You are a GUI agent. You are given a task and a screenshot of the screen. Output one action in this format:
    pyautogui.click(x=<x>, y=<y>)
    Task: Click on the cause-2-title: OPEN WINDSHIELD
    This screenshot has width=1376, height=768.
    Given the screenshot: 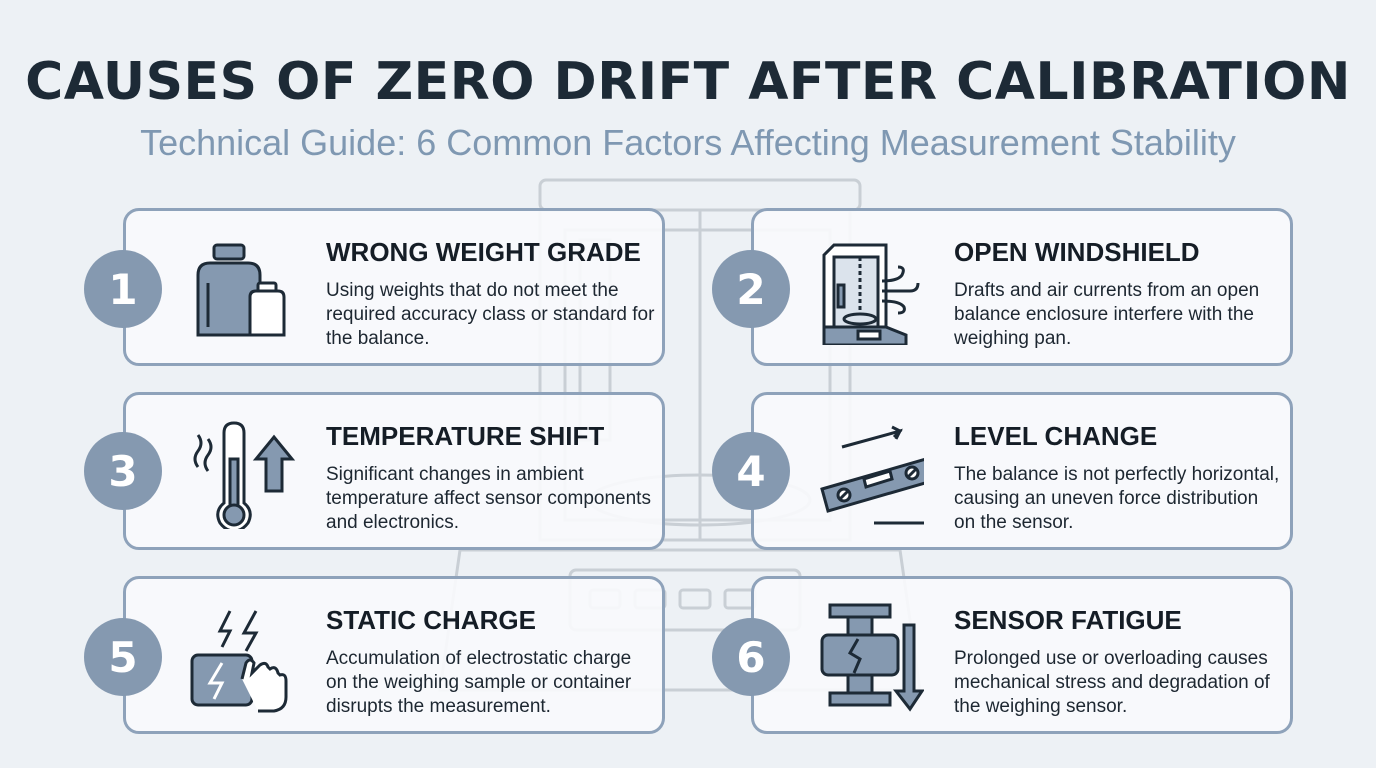 What is the action you would take?
    pyautogui.click(x=1077, y=252)
    